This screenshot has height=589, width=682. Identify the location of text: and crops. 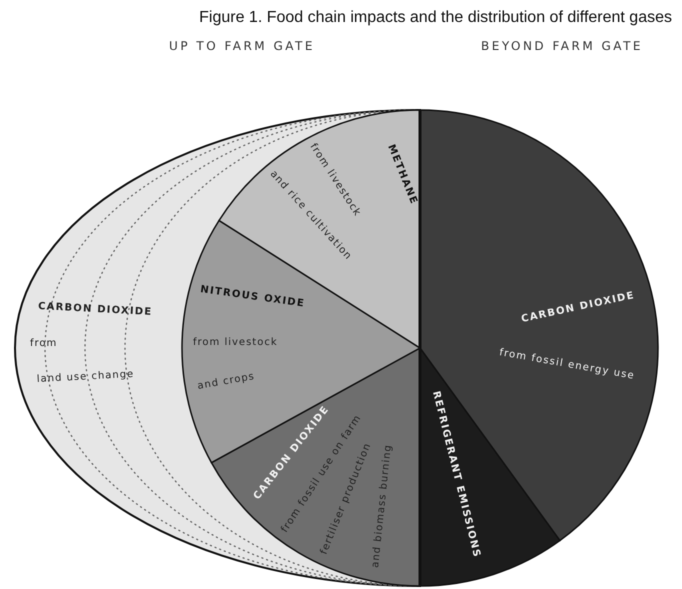
(226, 381).